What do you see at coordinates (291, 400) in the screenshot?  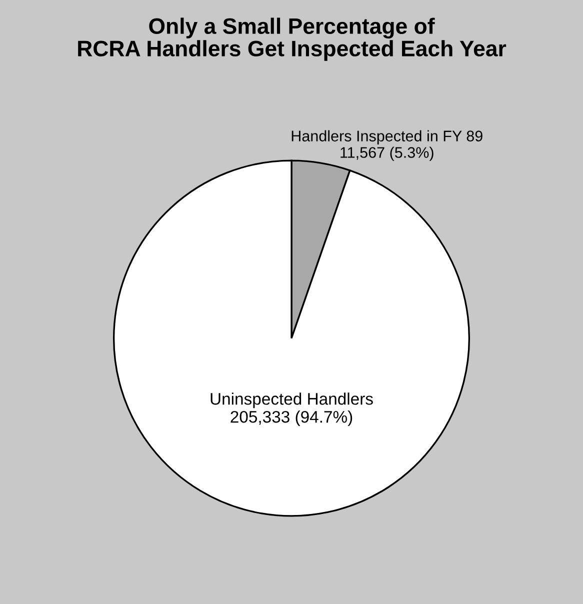 I see `slice-label: Uninspected Handlers` at bounding box center [291, 400].